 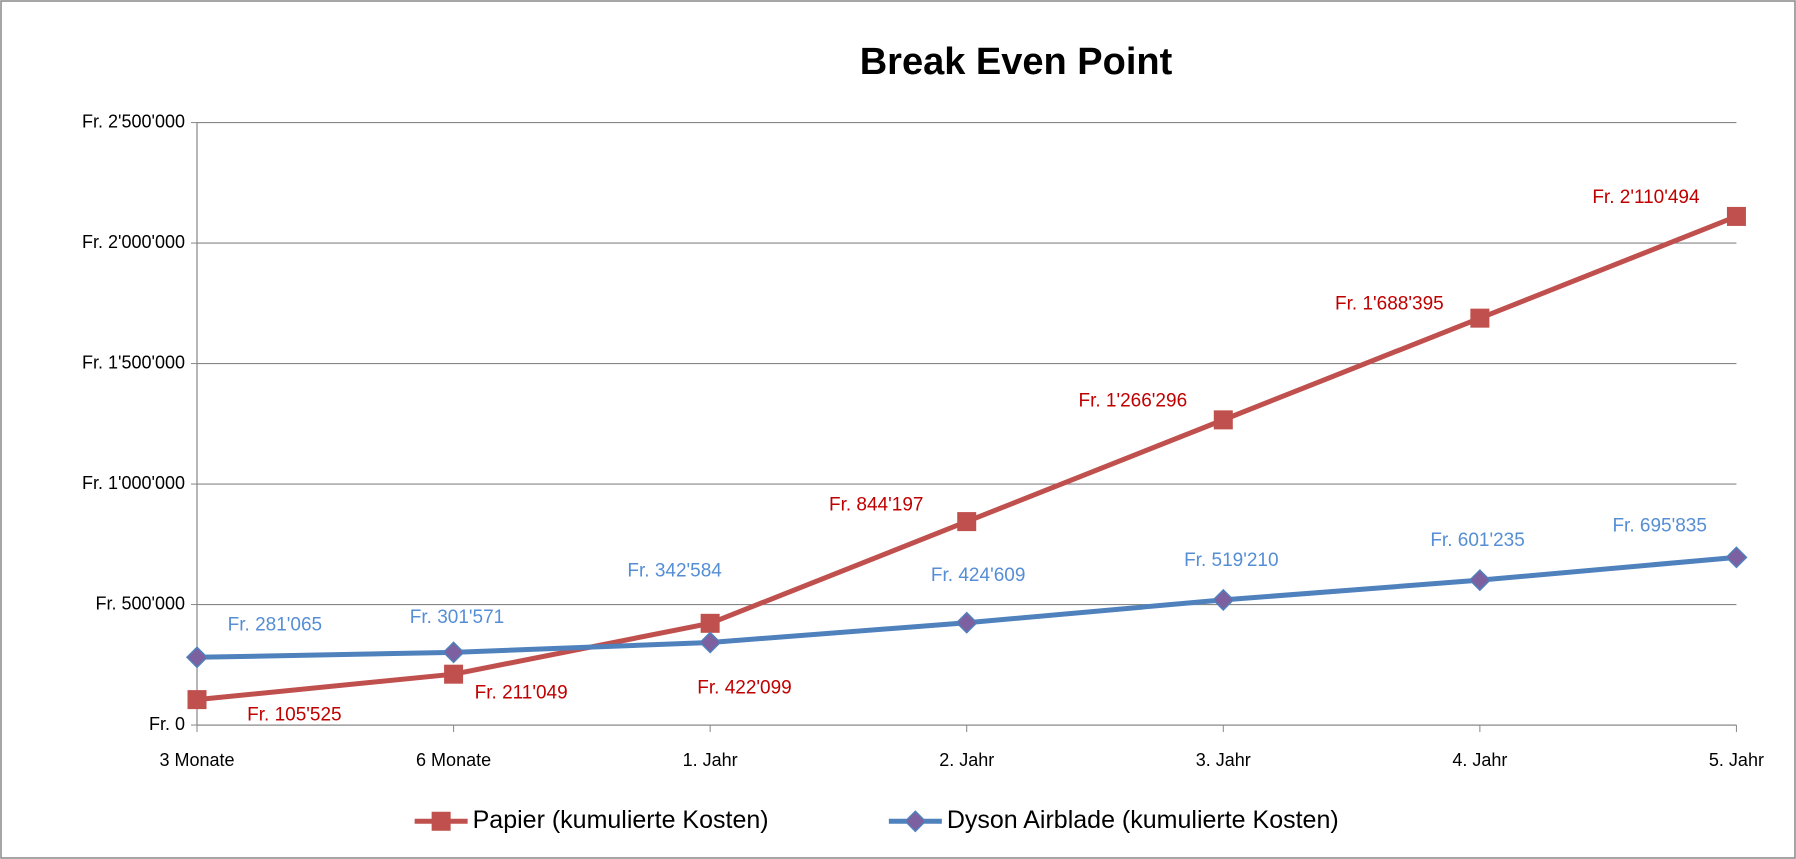 I want to click on data-label: Fr. 519'210, so click(x=1231, y=560).